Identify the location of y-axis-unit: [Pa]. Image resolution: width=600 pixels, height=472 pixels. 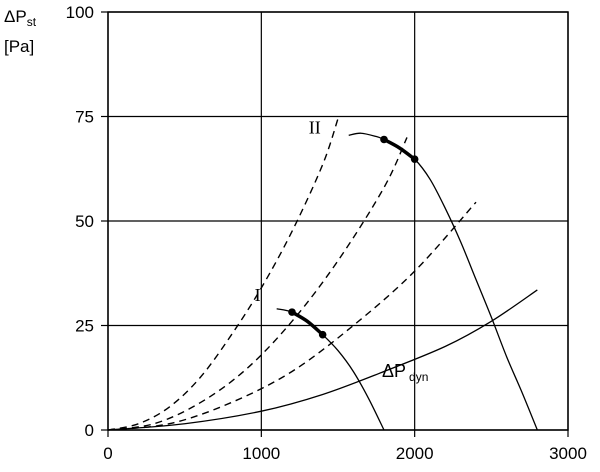
(19, 46).